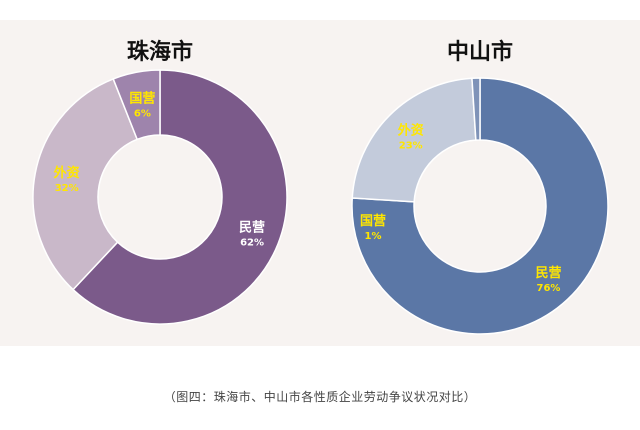  I want to click on zhuhai-label-foreign: 外资 32%, so click(66, 179).